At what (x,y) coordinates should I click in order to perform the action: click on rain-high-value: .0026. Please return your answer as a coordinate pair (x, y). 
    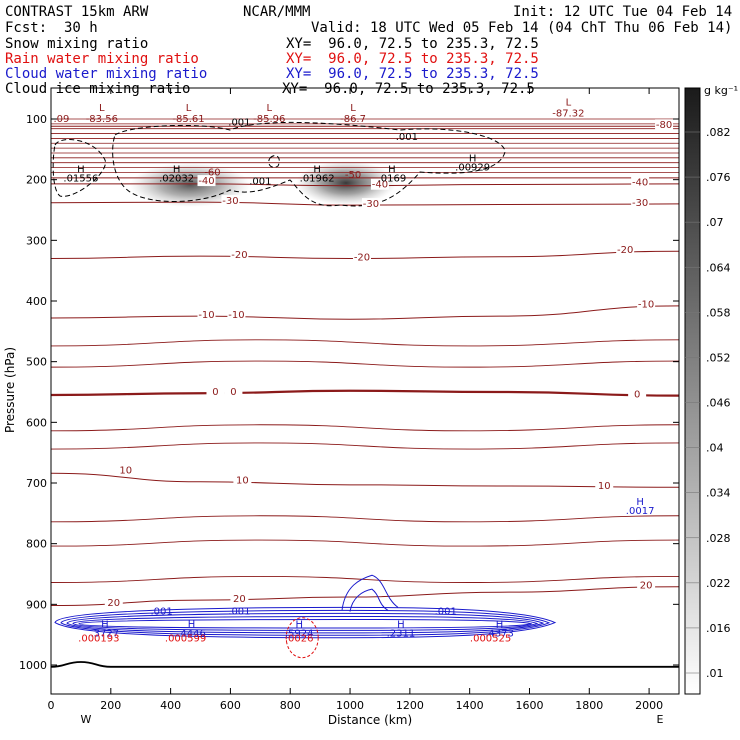
    Looking at the image, I should click on (299, 638).